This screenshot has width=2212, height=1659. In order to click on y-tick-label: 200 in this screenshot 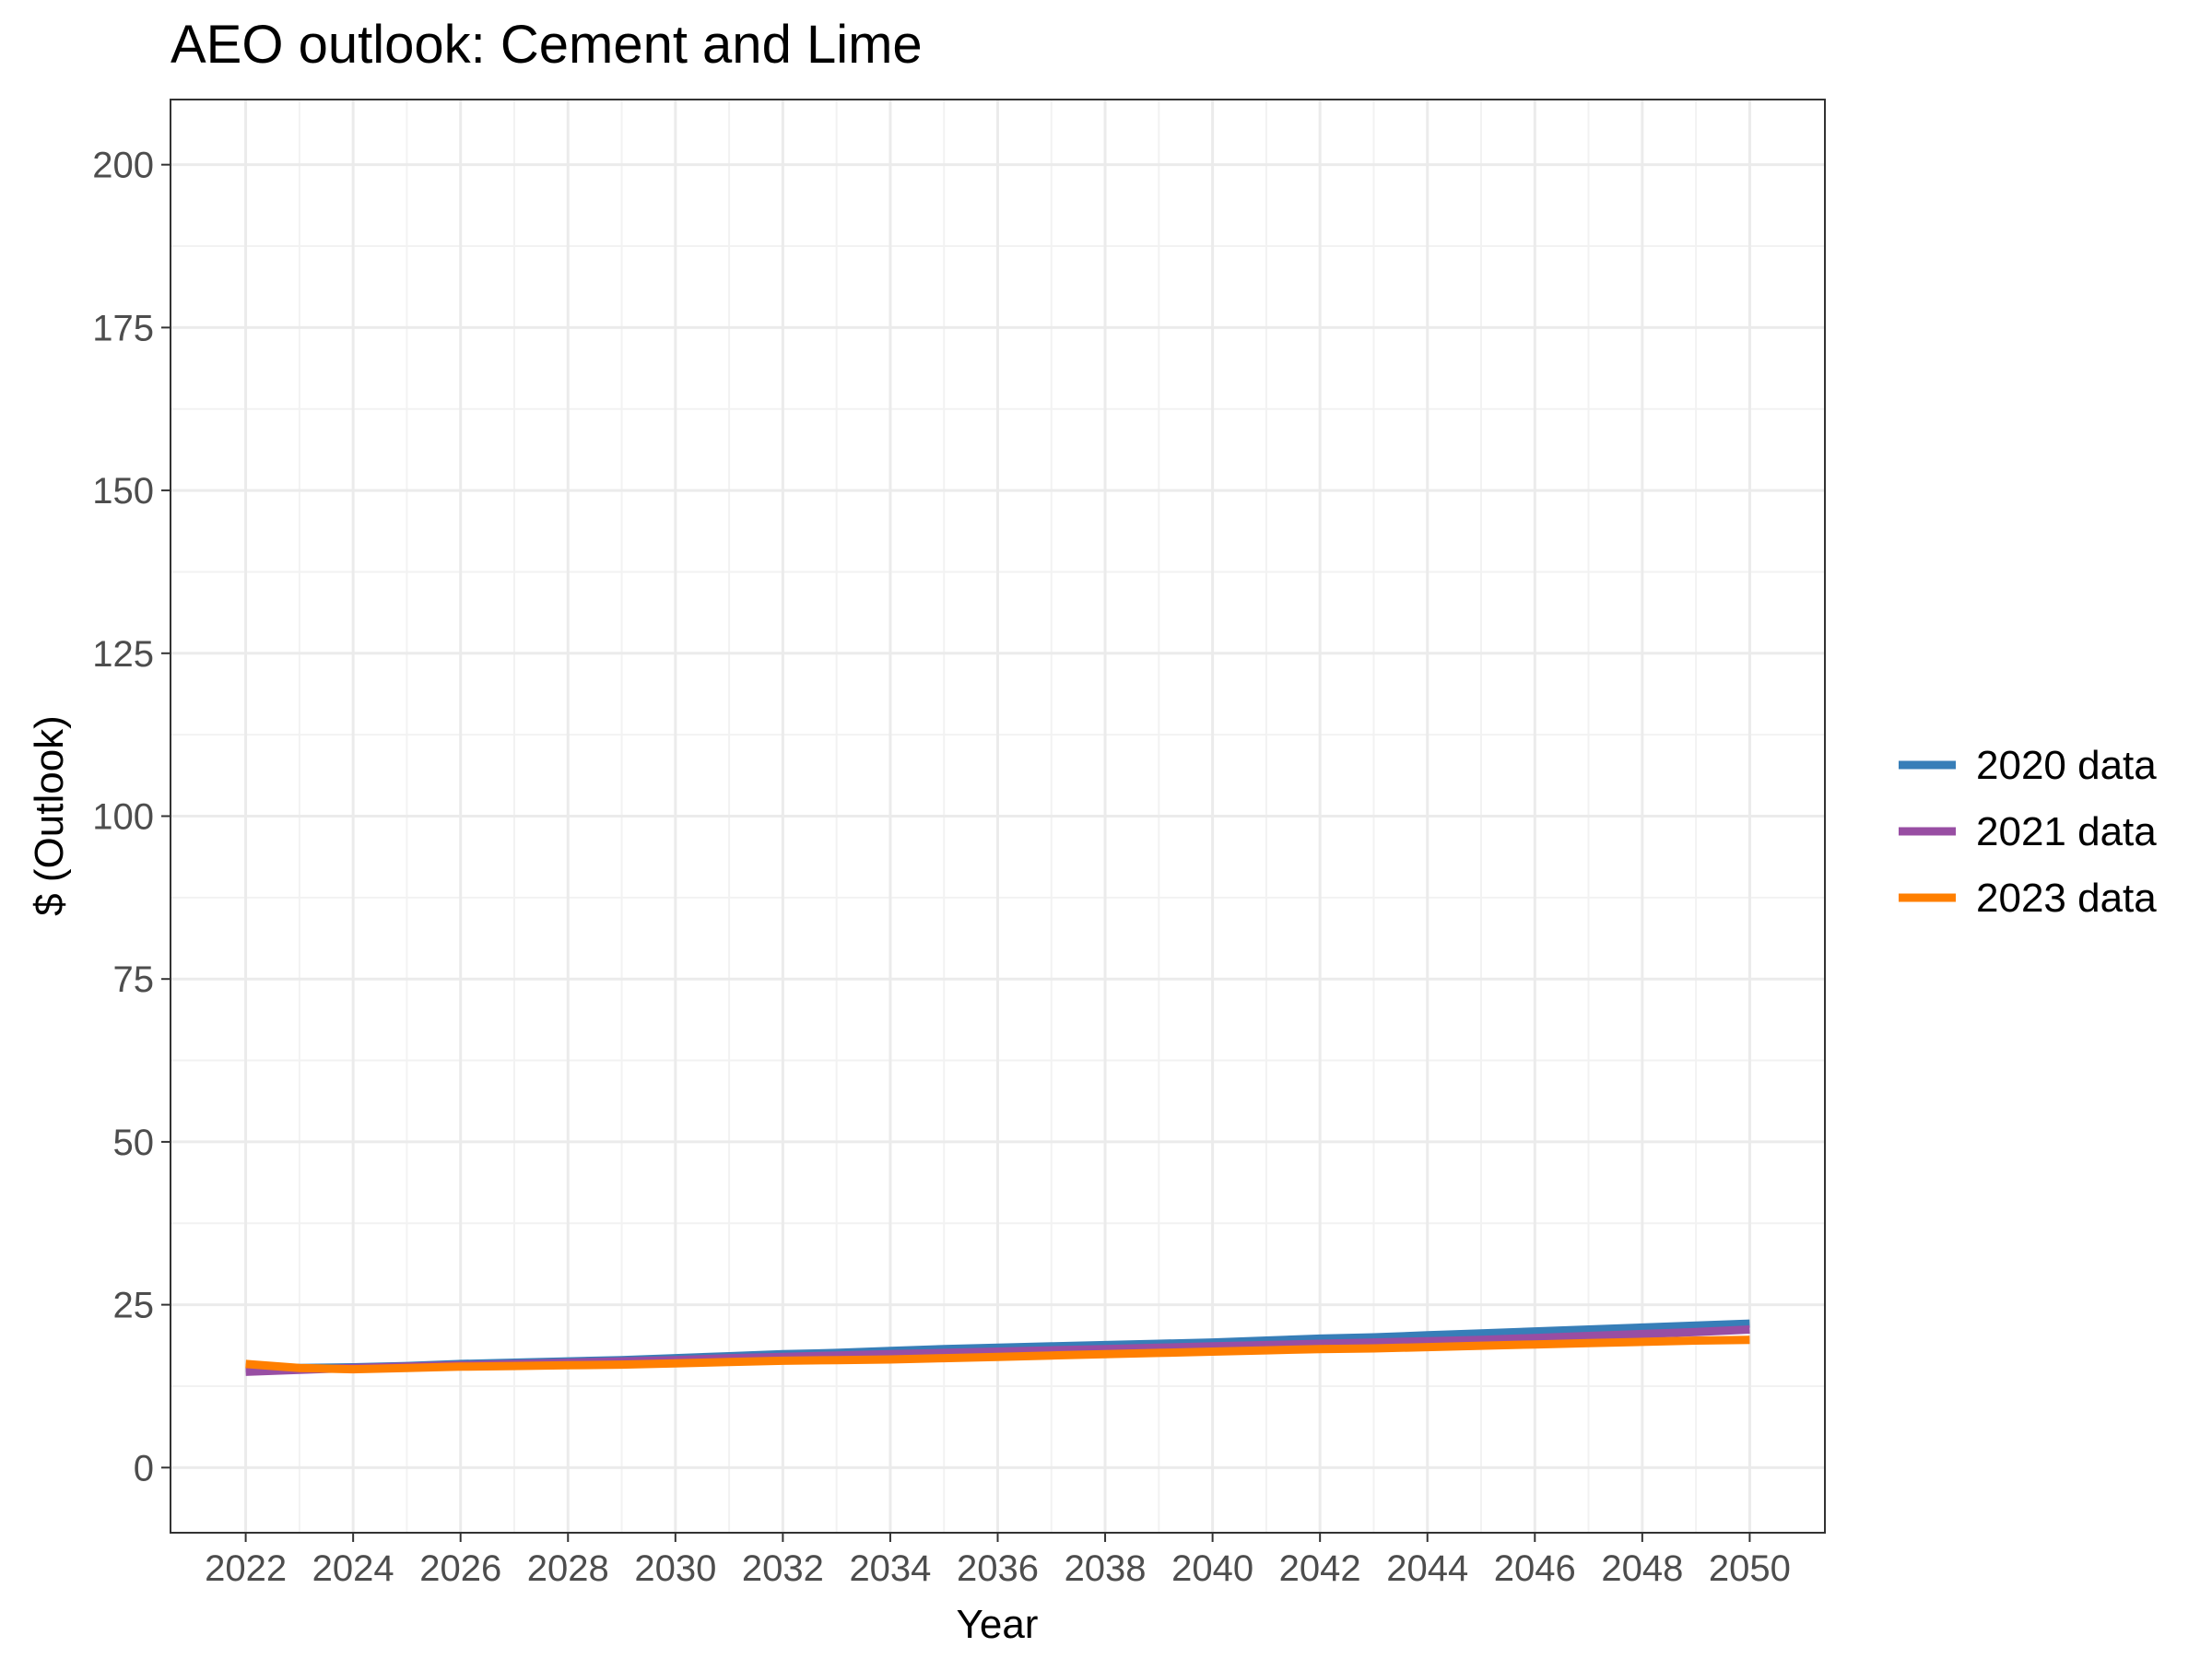, I will do `click(123, 166)`.